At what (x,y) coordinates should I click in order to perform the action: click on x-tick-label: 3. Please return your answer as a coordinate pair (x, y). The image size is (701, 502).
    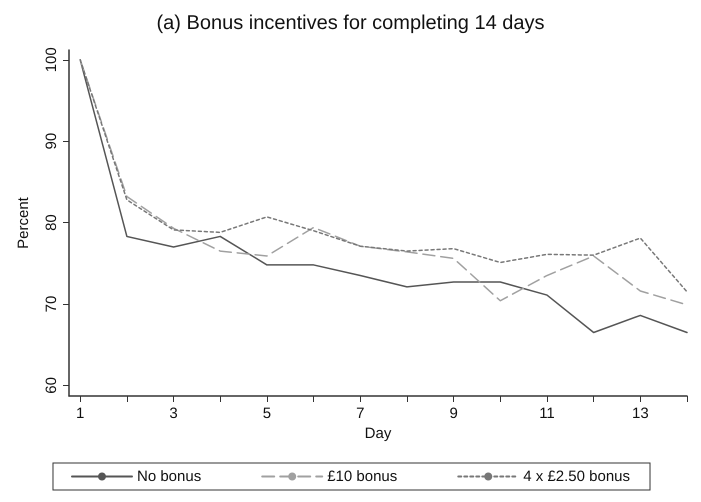
    Looking at the image, I should click on (173, 413).